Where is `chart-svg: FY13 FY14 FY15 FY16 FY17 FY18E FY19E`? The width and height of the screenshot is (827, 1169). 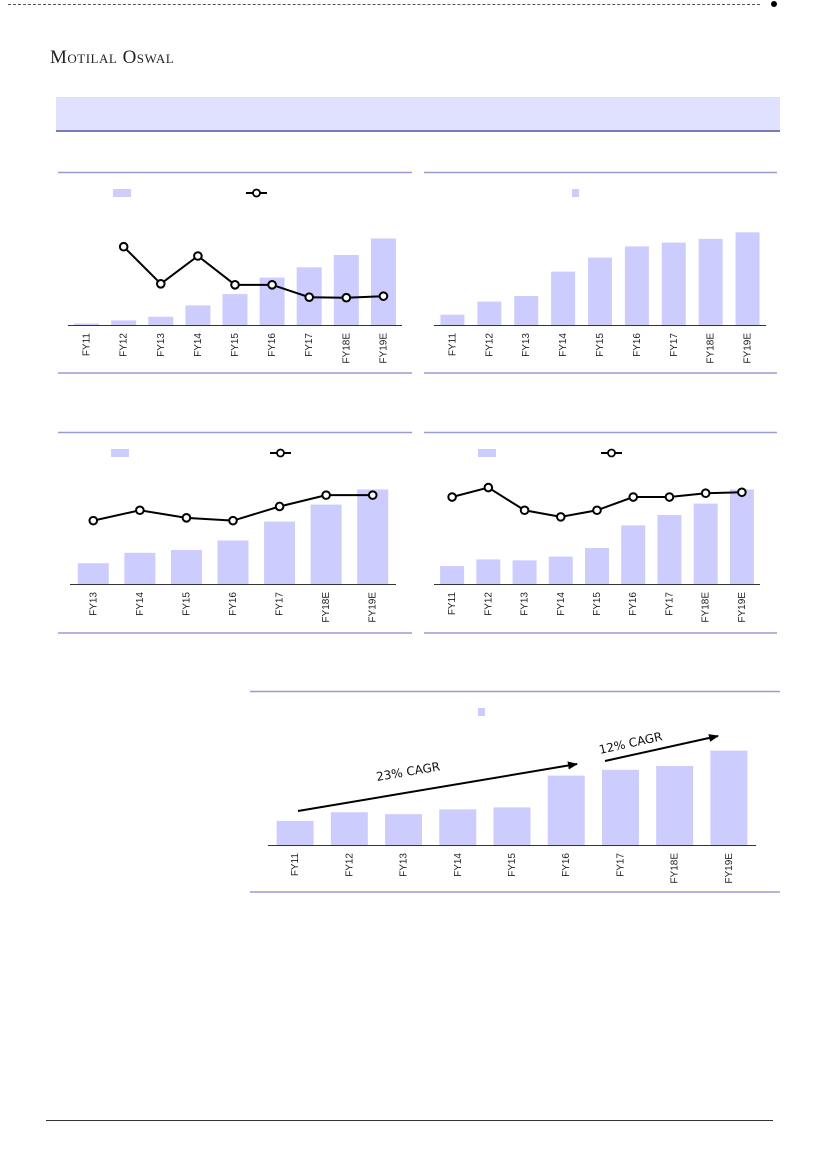
chart-svg: FY13 FY14 FY15 FY16 FY17 FY18E FY19E is located at coordinates (235, 532).